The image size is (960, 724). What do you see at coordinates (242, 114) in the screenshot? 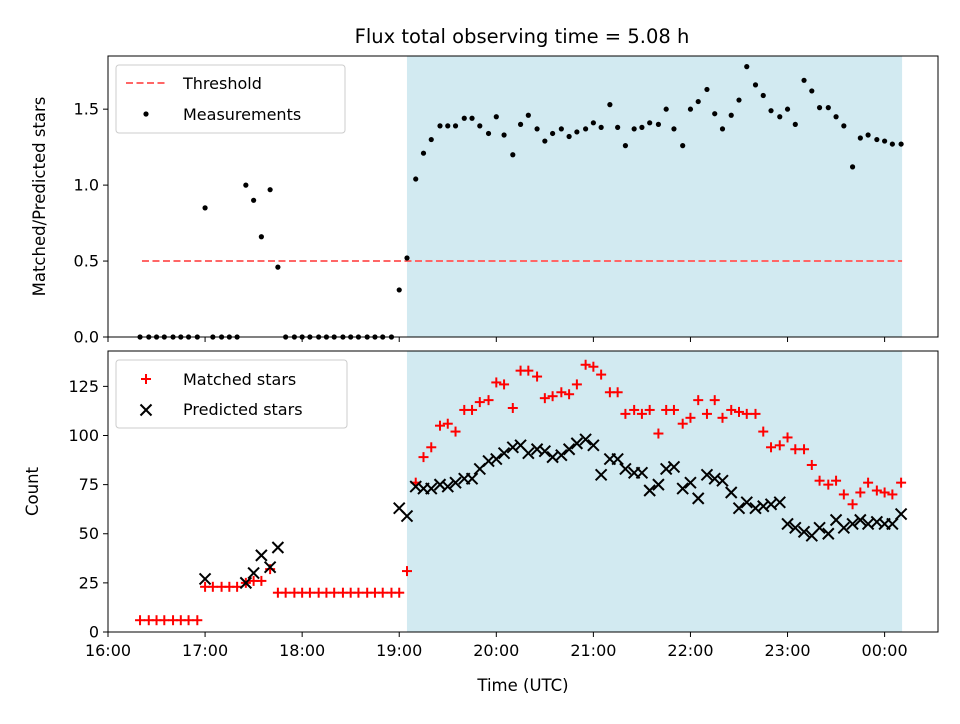
I see `legend-measurements-label: Measurements` at bounding box center [242, 114].